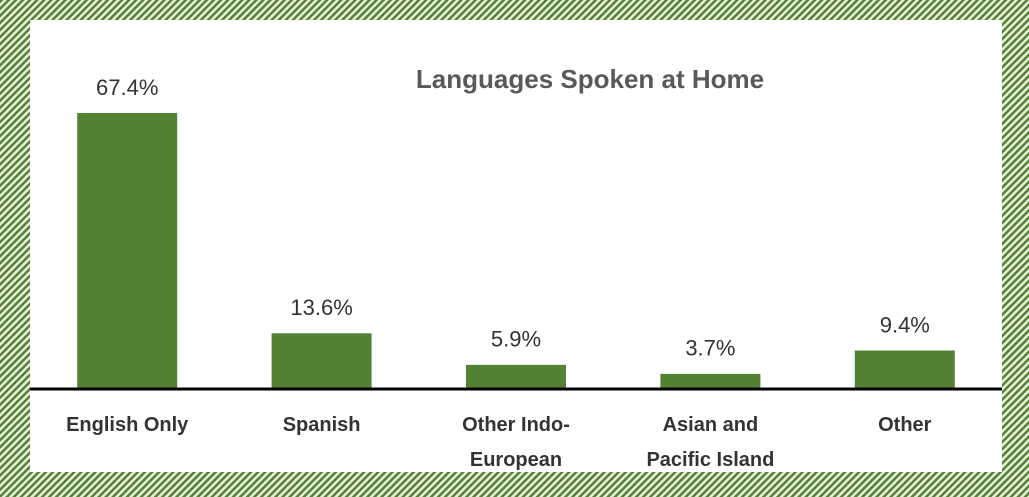 The image size is (1029, 497). What do you see at coordinates (710, 348) in the screenshot?
I see `data-label: 3.7%` at bounding box center [710, 348].